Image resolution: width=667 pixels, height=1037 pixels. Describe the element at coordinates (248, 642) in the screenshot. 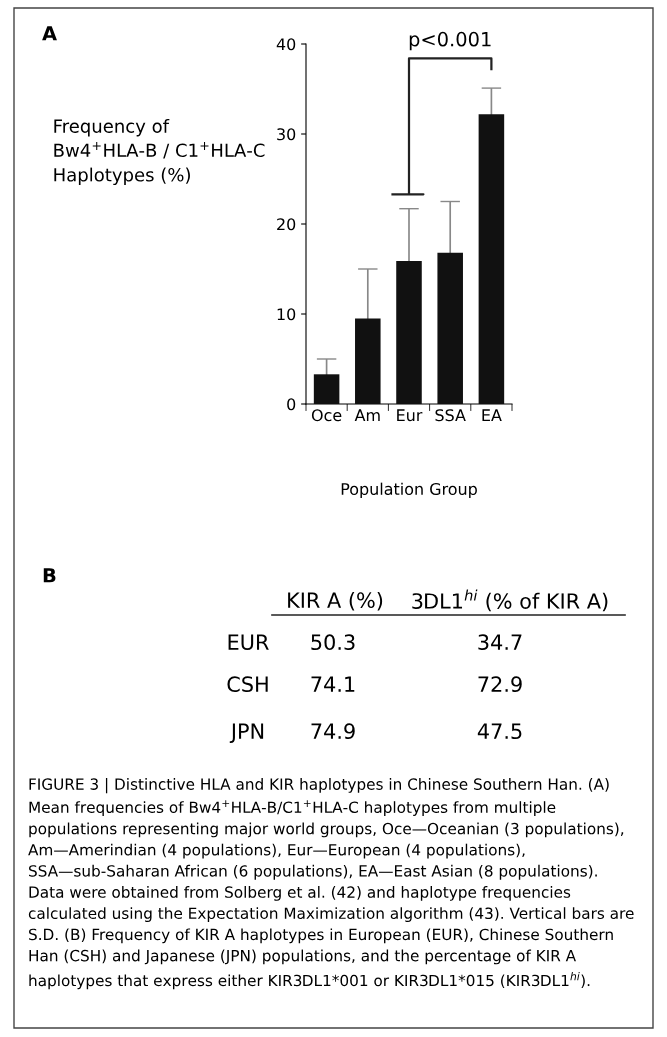

I see `text: EUR` at that location.